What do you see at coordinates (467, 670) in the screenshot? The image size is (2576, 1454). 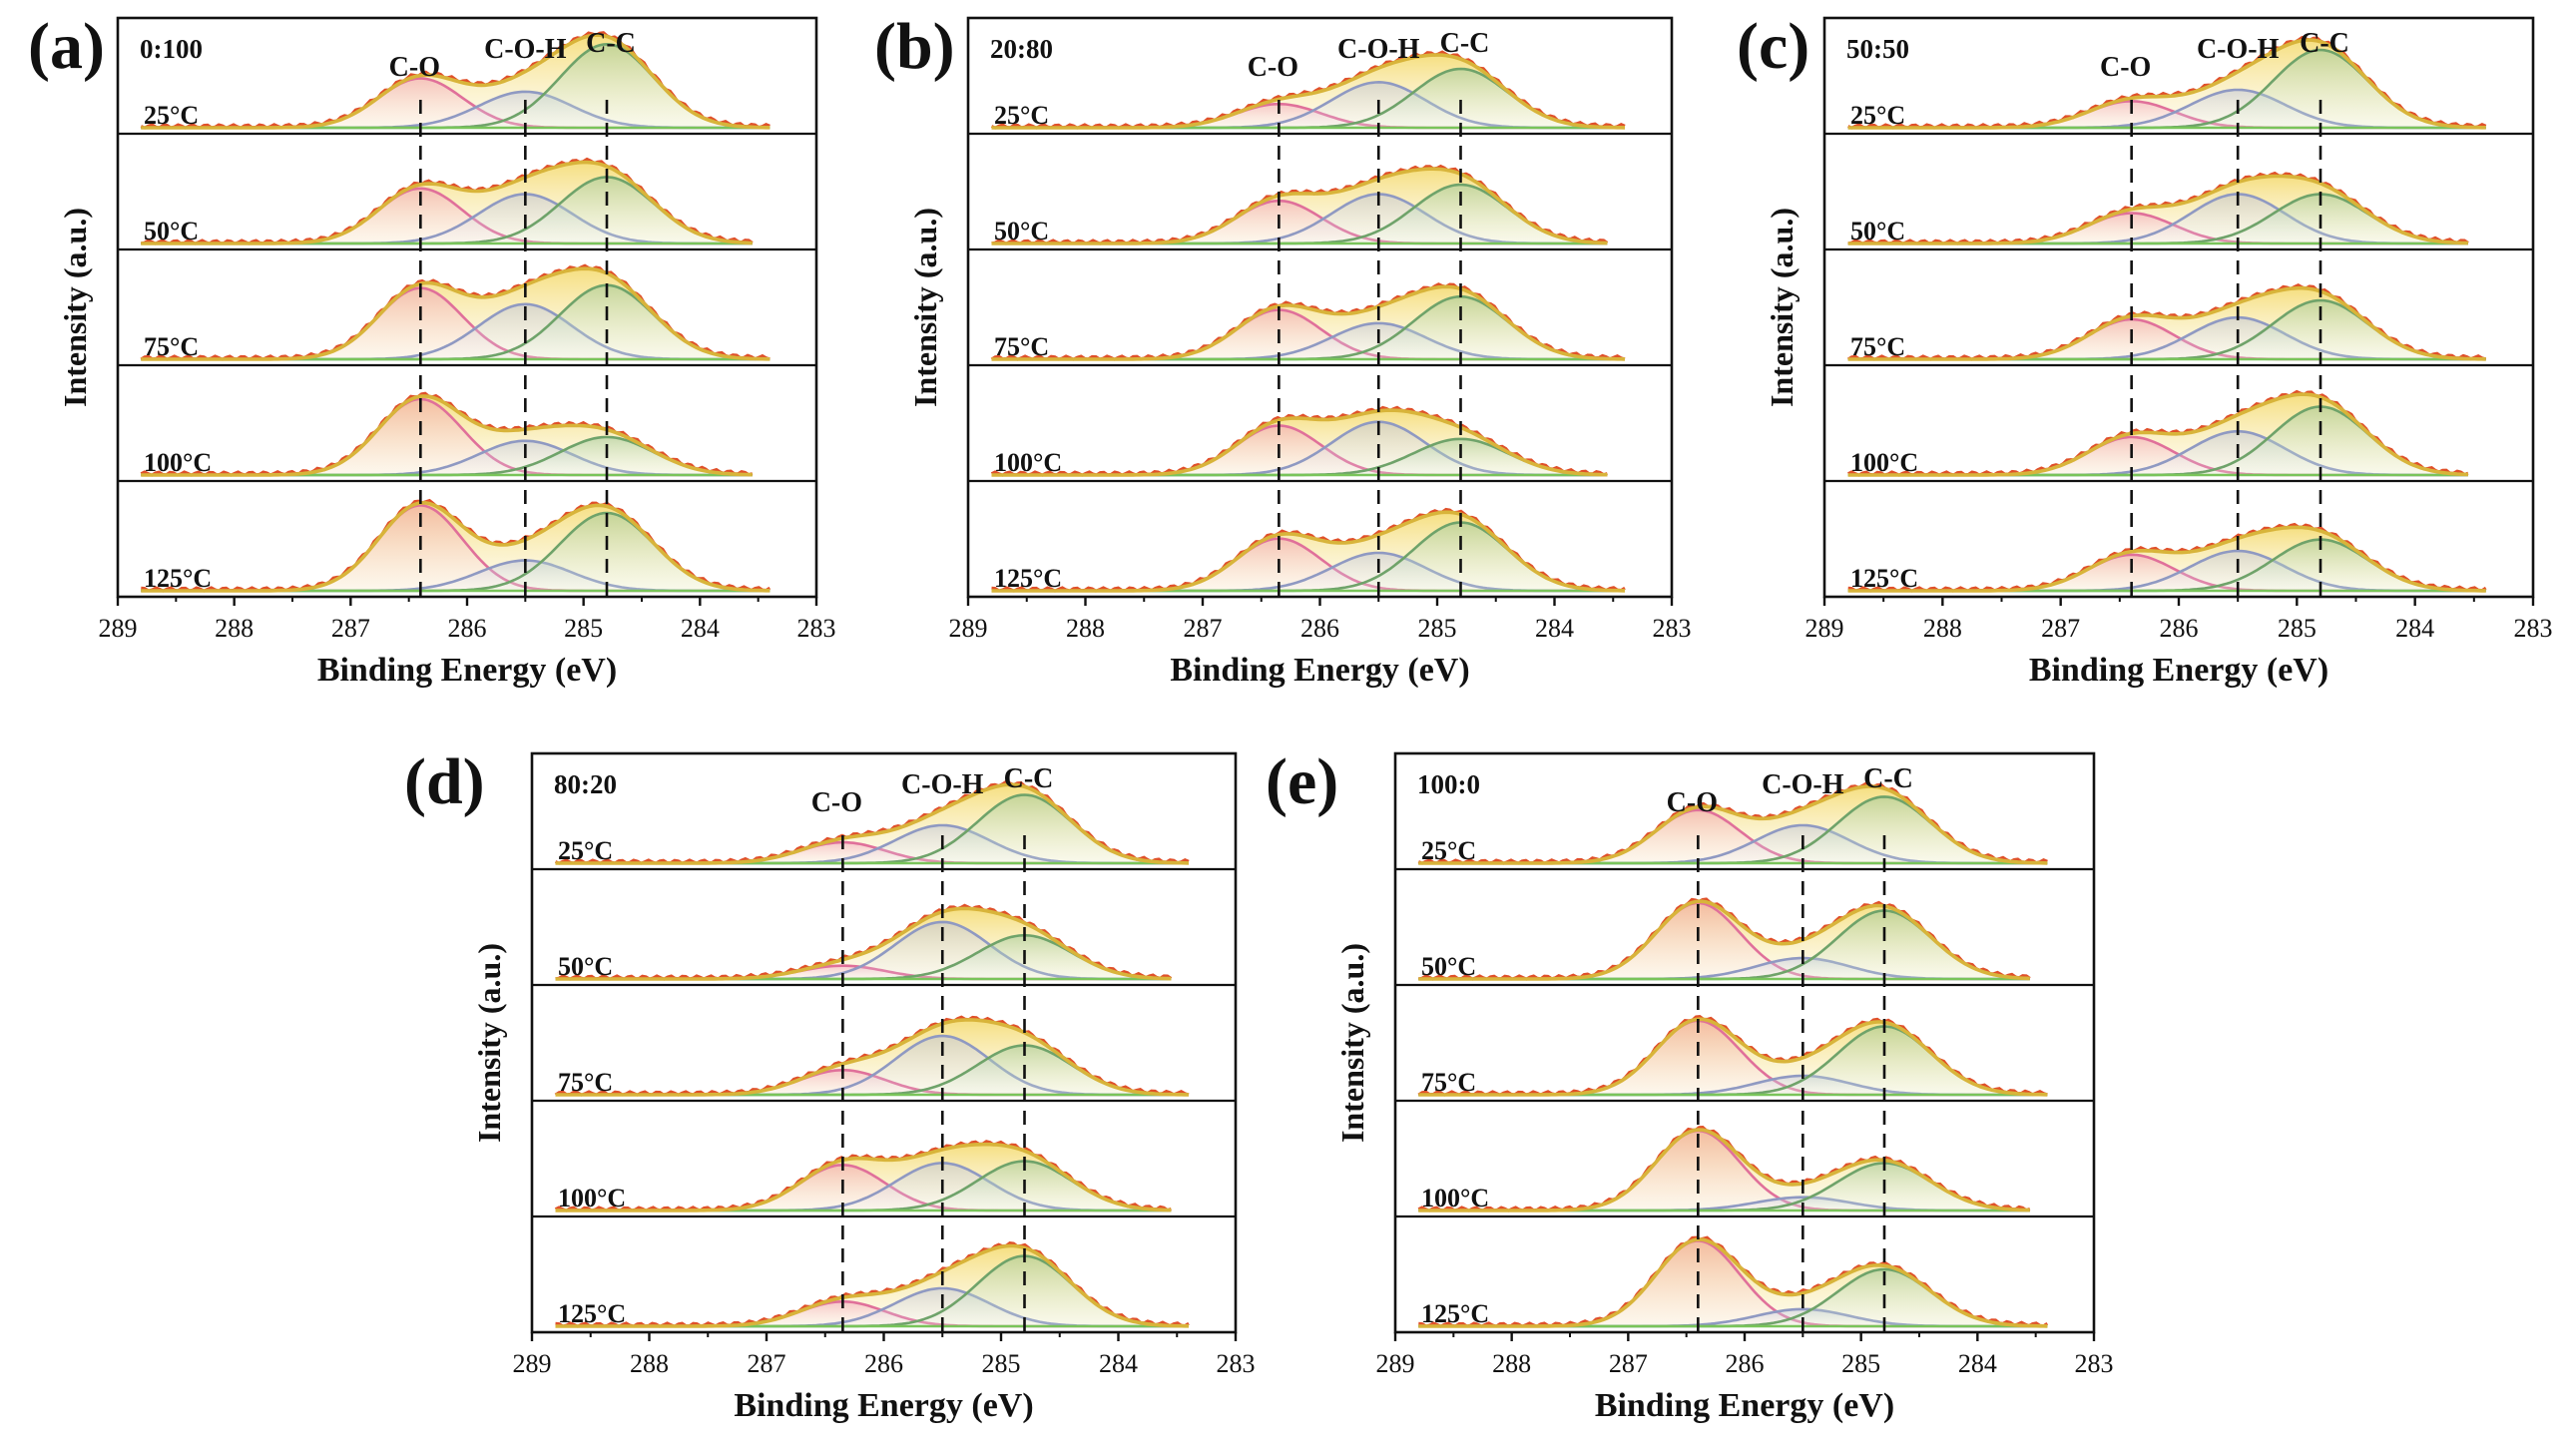 I see `x-axis-label: Binding Energy (eV)` at bounding box center [467, 670].